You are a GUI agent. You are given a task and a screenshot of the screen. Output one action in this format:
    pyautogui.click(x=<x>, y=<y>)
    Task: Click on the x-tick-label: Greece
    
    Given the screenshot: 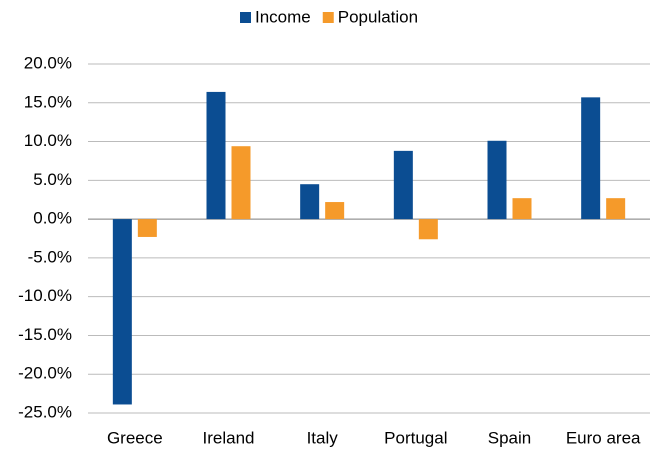 What is the action you would take?
    pyautogui.click(x=135, y=437)
    